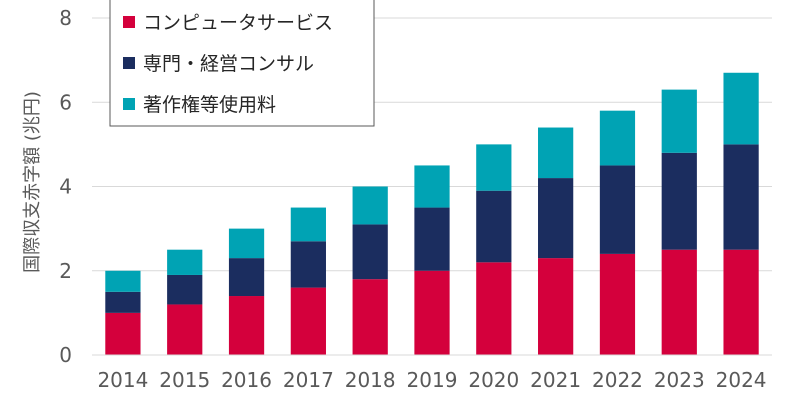 The width and height of the screenshot is (800, 400). I want to click on x-tick-label: 2018, so click(370, 380).